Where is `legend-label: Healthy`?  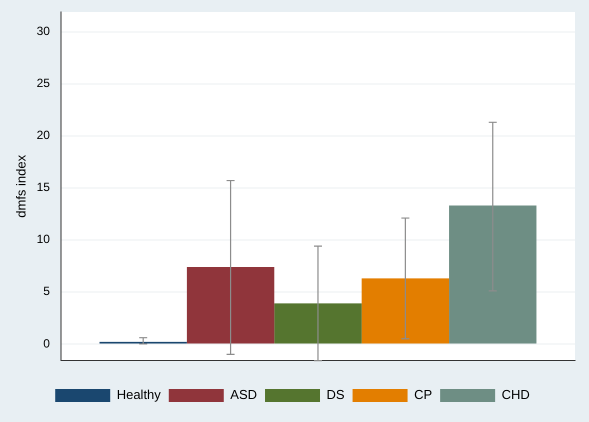 legend-label: Healthy is located at coordinates (139, 394).